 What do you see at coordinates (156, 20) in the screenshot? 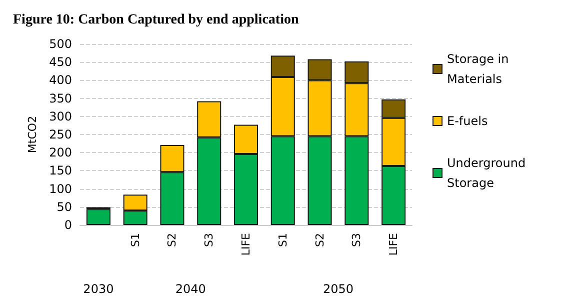
I see `chart-title: Figure 10: Carbon Captured by end application` at bounding box center [156, 20].